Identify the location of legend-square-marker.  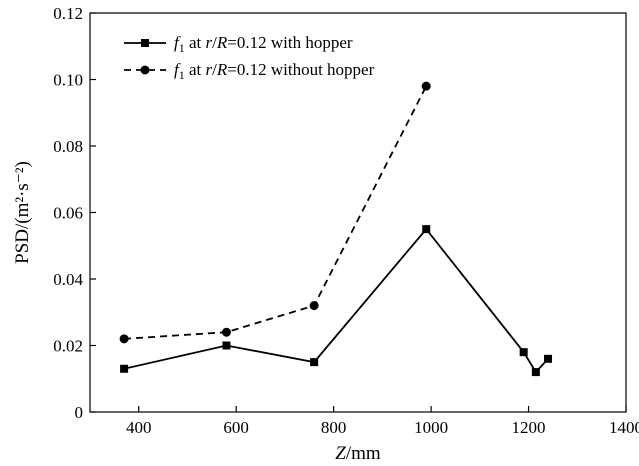
(145, 43).